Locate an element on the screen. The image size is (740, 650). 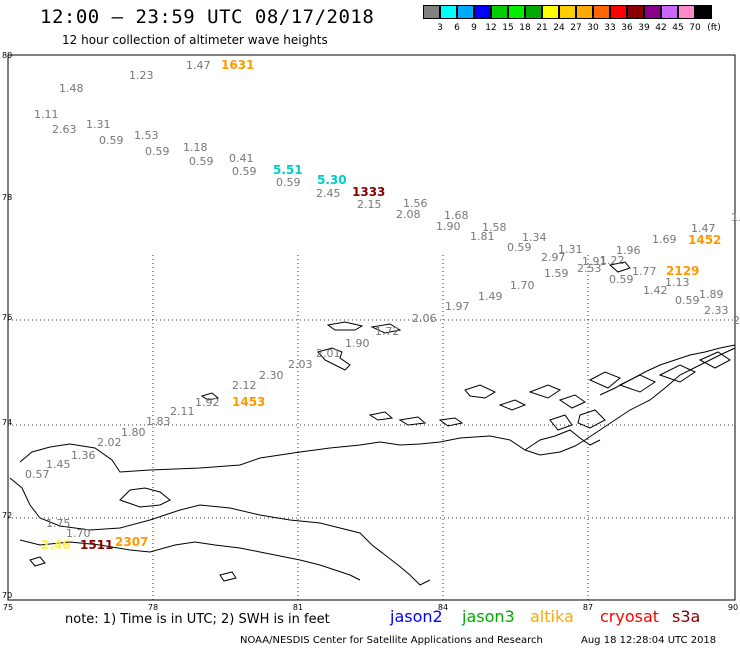
wave-height-value: 1.90 is located at coordinates (357, 343).